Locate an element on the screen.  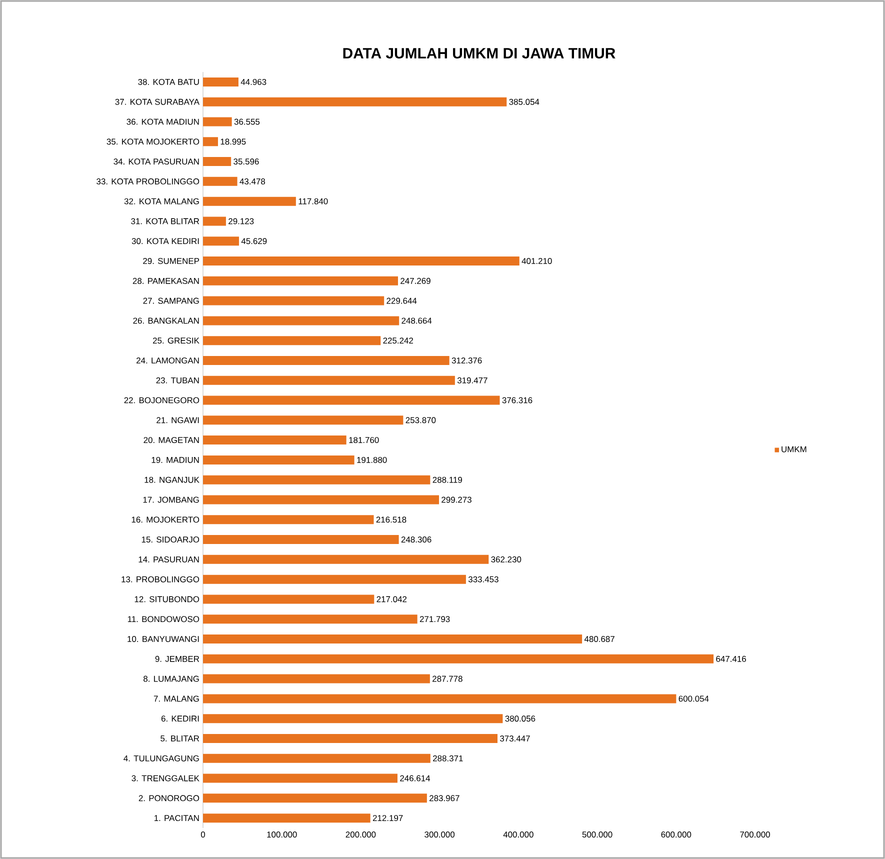
data-label: 117.840 is located at coordinates (313, 201).